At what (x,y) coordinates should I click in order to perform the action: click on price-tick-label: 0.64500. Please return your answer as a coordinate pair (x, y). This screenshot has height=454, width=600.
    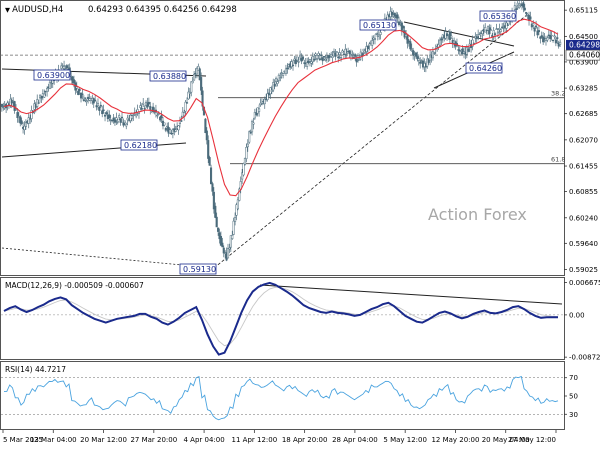
    Looking at the image, I should click on (583, 37).